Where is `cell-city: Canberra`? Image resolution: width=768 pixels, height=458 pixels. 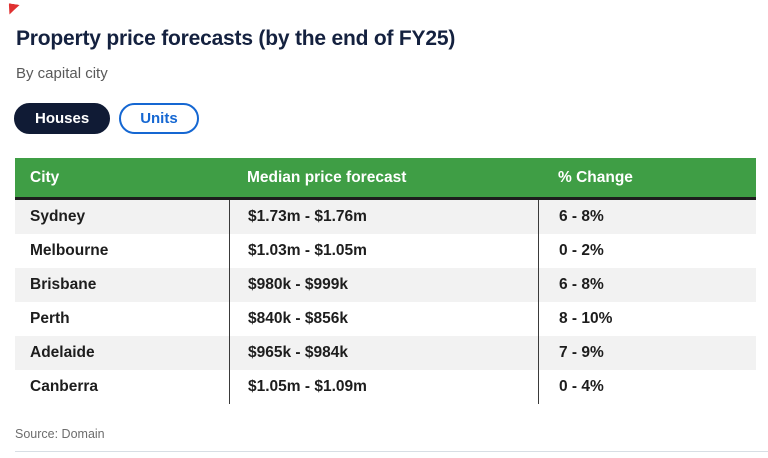 cell-city: Canberra is located at coordinates (64, 386).